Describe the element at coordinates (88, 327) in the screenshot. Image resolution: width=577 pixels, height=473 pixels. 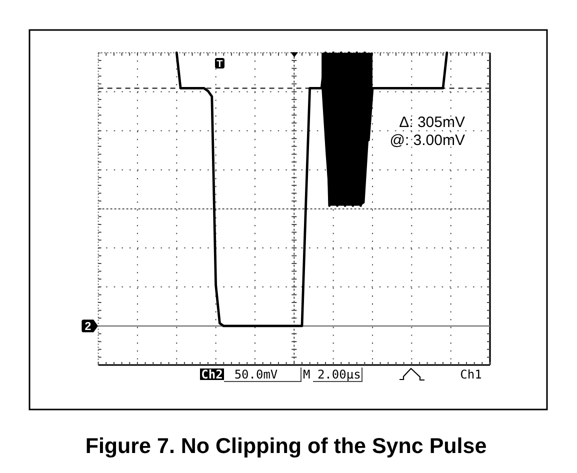
I see `annotation: 2` at that location.